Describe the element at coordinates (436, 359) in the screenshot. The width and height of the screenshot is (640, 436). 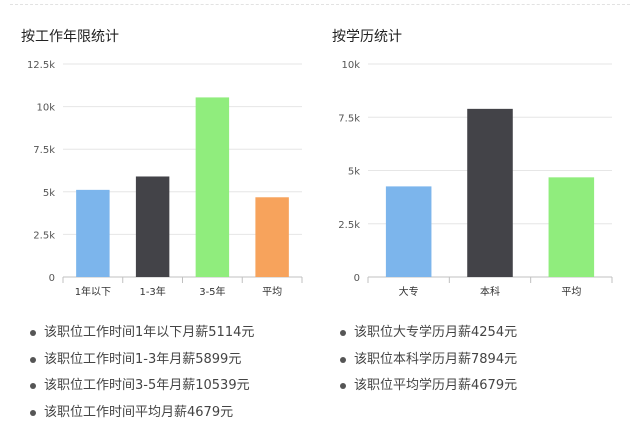
I see `note-text: 该职位本科学历月薪7894元` at that location.